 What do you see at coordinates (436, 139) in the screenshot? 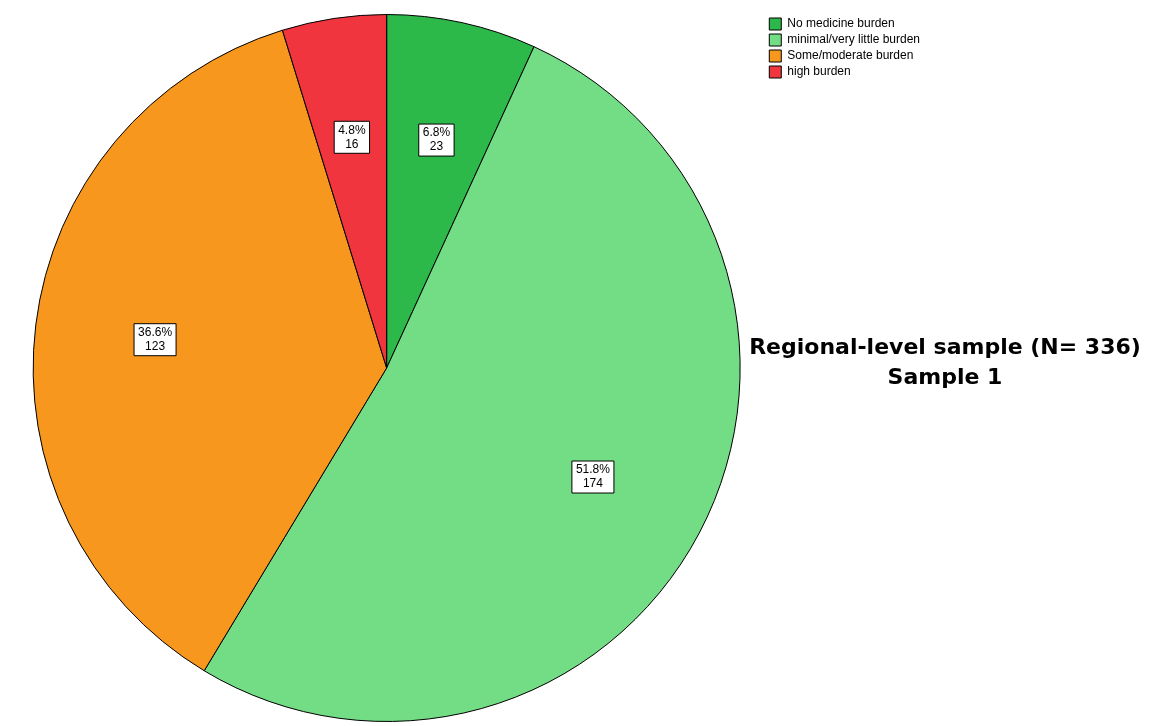
I see `data-label: 6.8% 23` at bounding box center [436, 139].